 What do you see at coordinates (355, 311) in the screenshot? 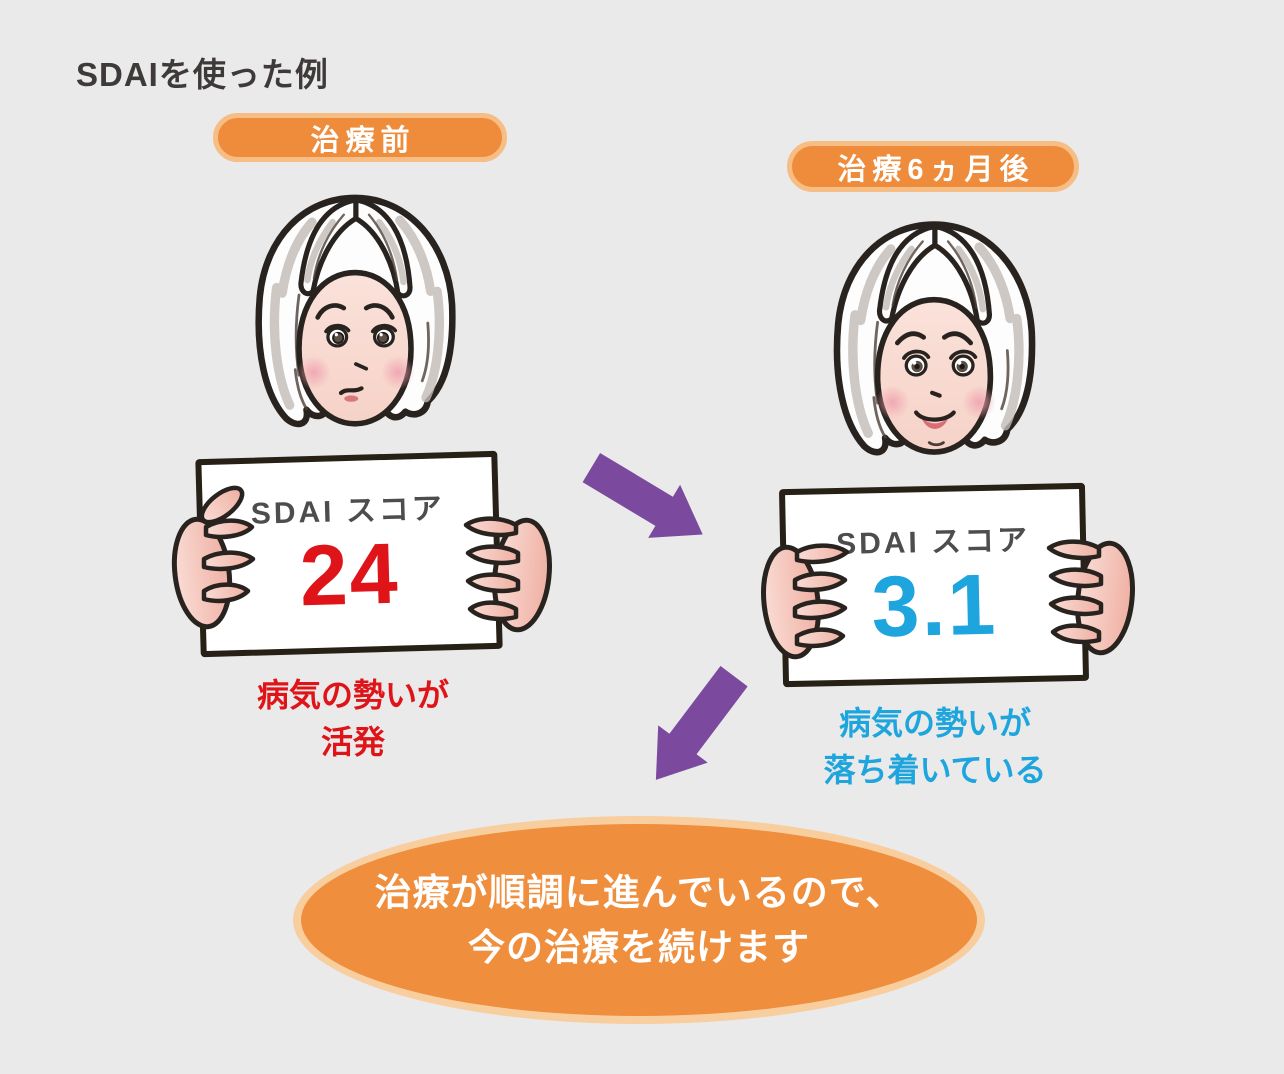
I see `woman-worried-face-illustration` at bounding box center [355, 311].